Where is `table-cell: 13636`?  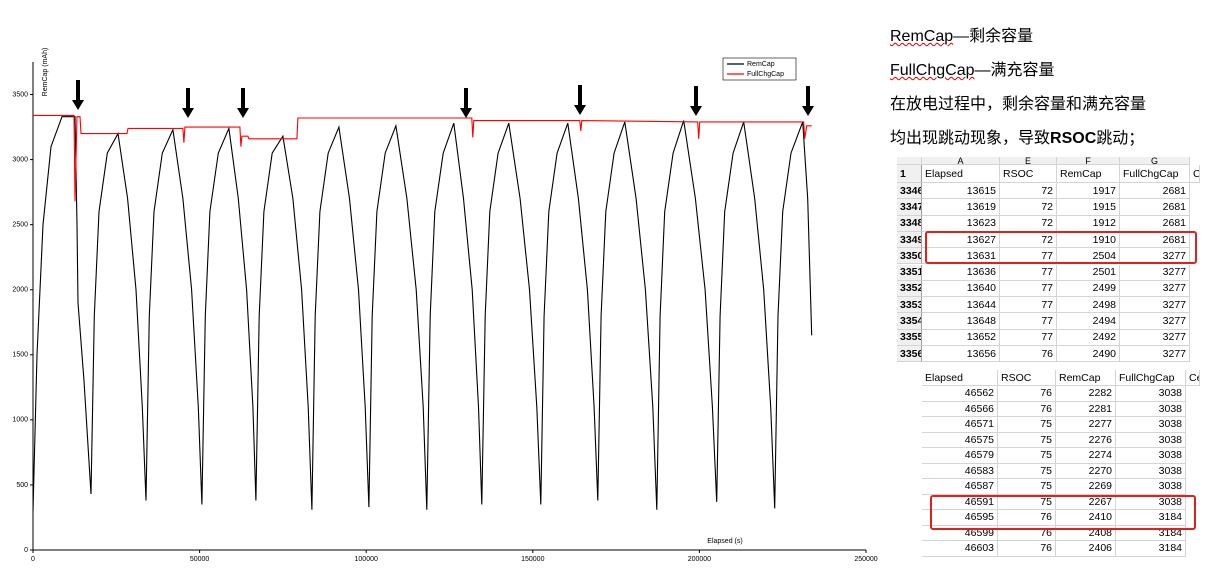 table-cell: 13636 is located at coordinates (961, 272).